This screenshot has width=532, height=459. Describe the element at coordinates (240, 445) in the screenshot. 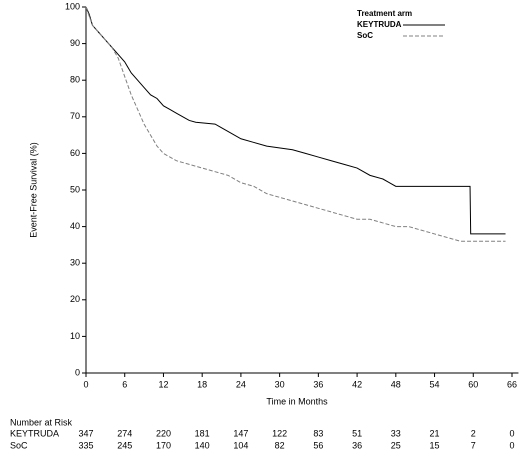

I see `risk-count: 104` at that location.